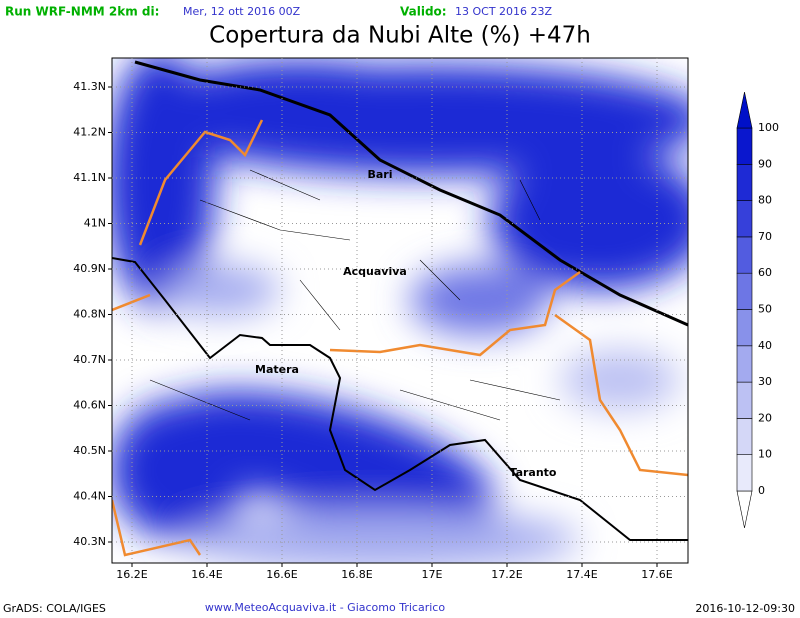 Image resolution: width=800 pixels, height=618 pixels. Describe the element at coordinates (89, 541) in the screenshot. I see `lat-label: 40.3N` at that location.